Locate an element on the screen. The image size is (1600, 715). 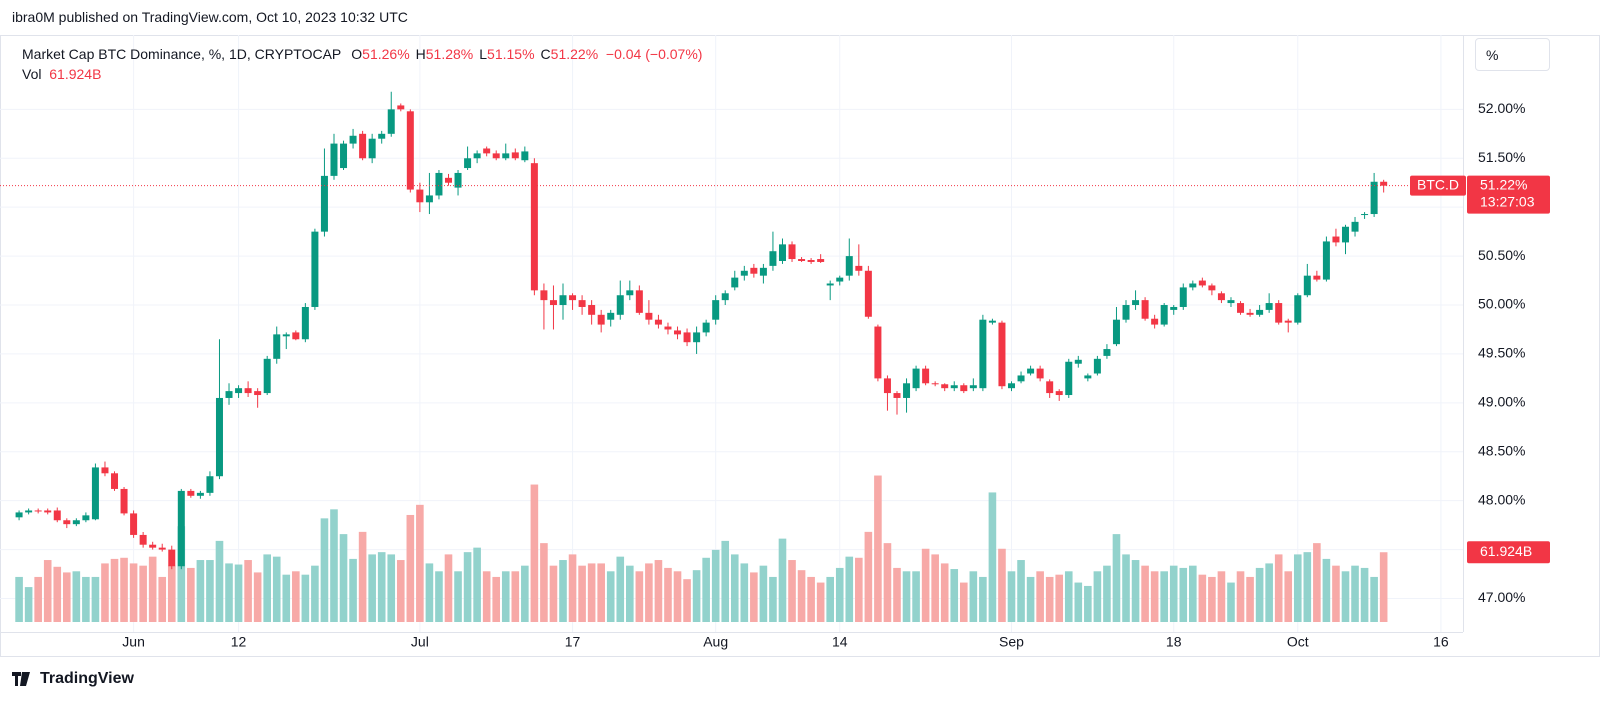
y-tick-label: 49.50% is located at coordinates (1501, 353).